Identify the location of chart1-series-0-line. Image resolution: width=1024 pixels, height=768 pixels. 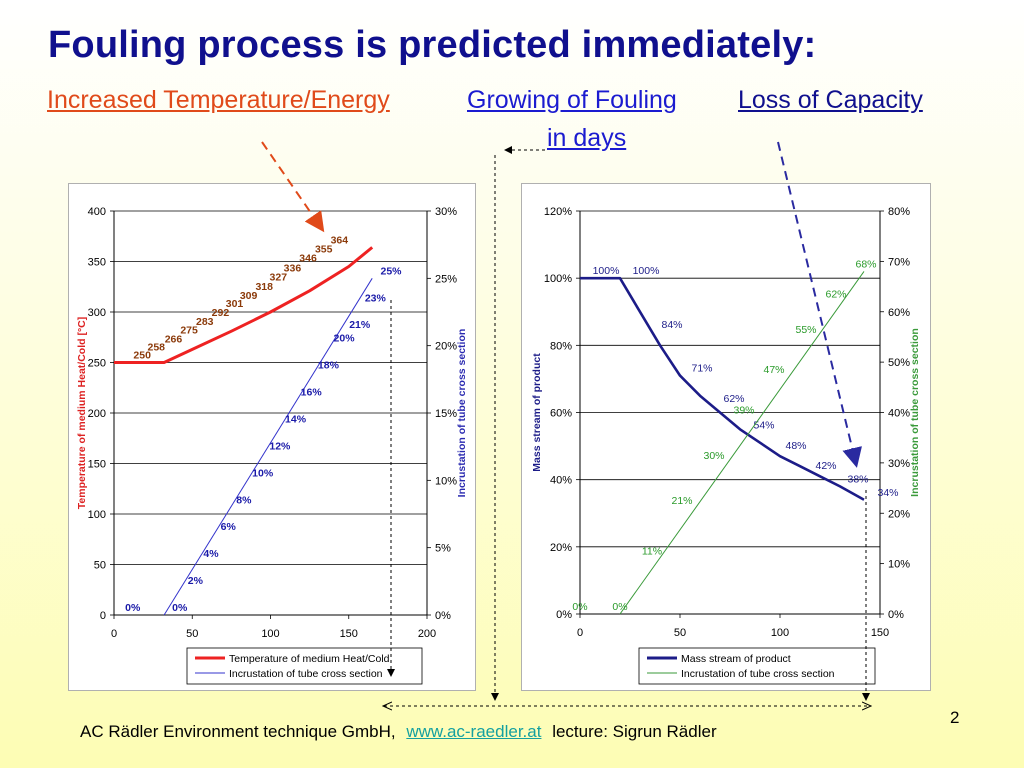
(244, 305).